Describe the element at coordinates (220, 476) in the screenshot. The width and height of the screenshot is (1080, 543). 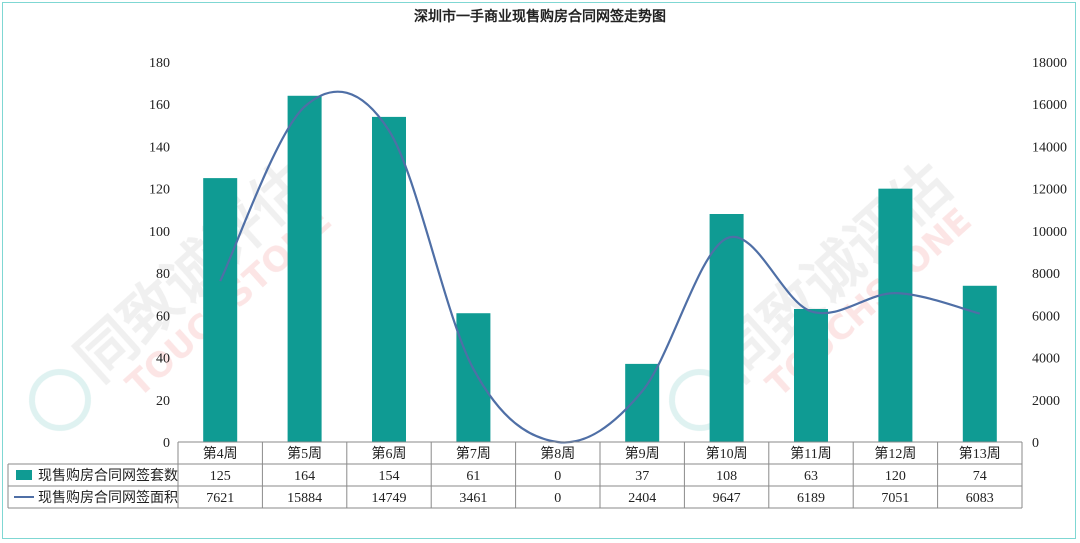
I see `bar-value-cell: 125` at that location.